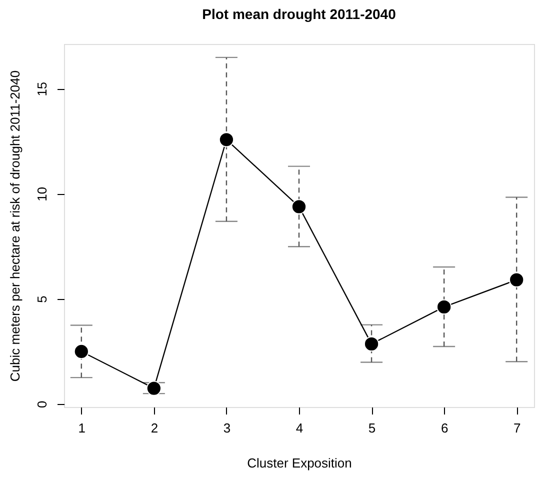 This screenshot has height=490, width=558. I want to click on y-tick-label: 10, so click(42, 194).